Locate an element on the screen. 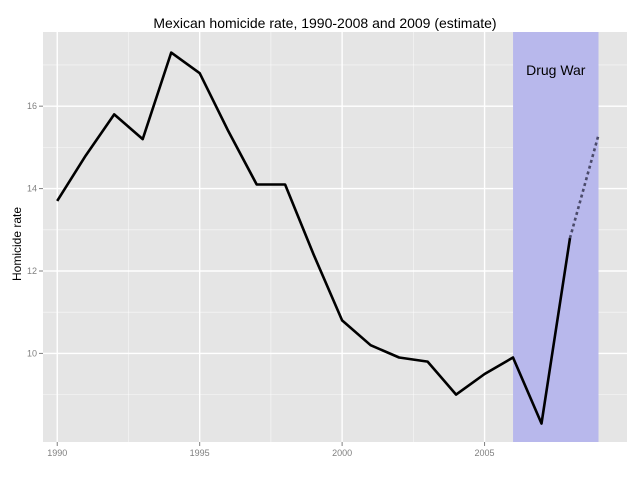 The image size is (640, 480). x-tick-label: 1995 is located at coordinates (200, 453).